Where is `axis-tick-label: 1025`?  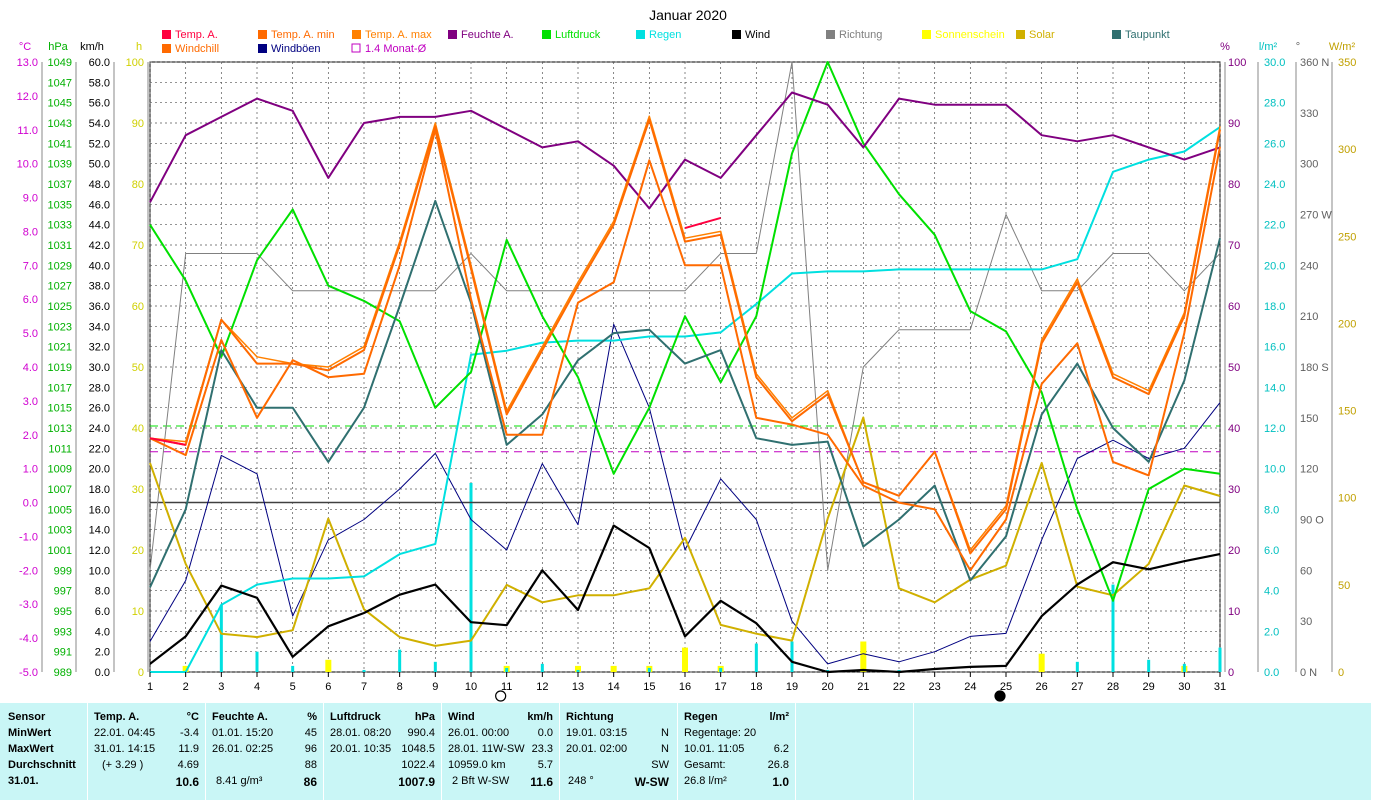
axis-tick-label: 1025 is located at coordinates (60, 307).